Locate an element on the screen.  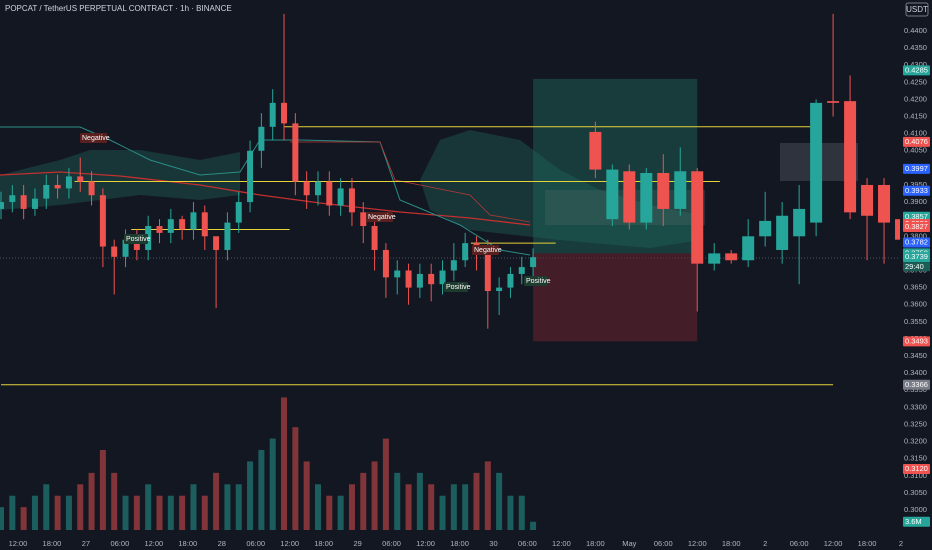
target-zone is located at coordinates (615, 166).